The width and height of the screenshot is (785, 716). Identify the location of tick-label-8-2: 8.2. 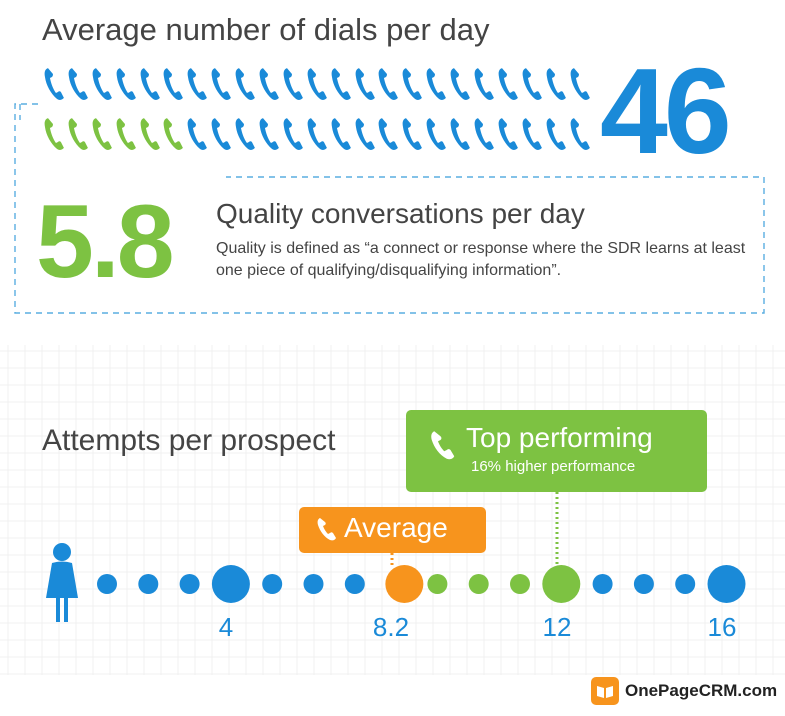
(391, 627).